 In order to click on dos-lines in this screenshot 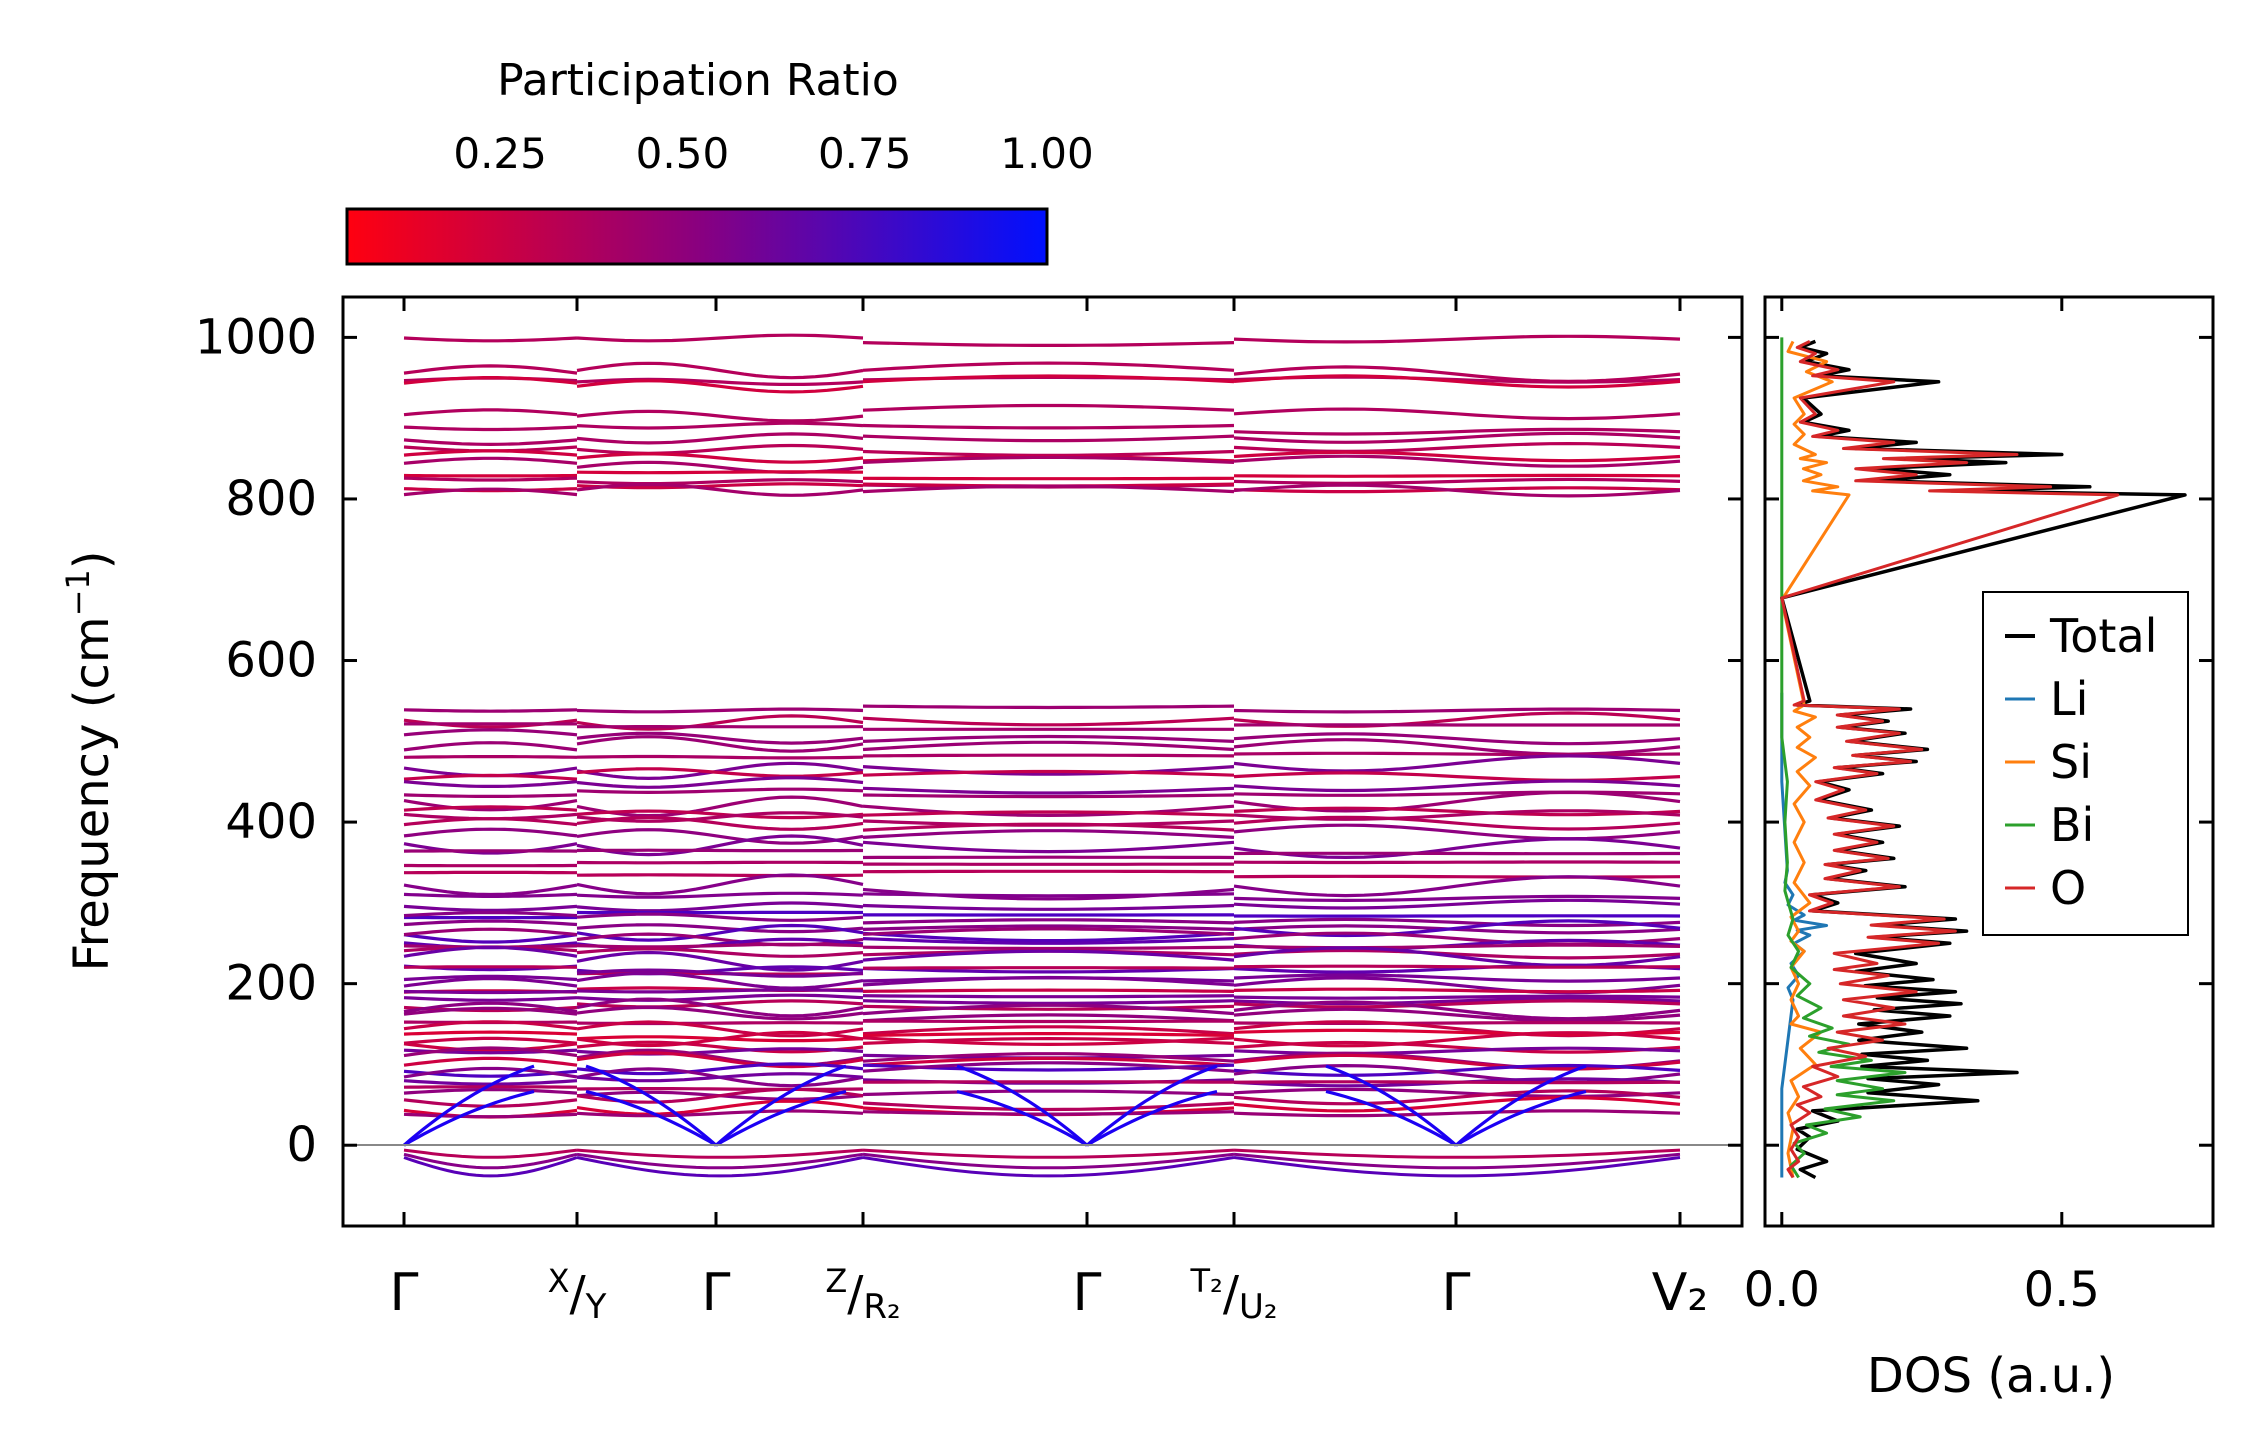, I will do `click(1983, 758)`.